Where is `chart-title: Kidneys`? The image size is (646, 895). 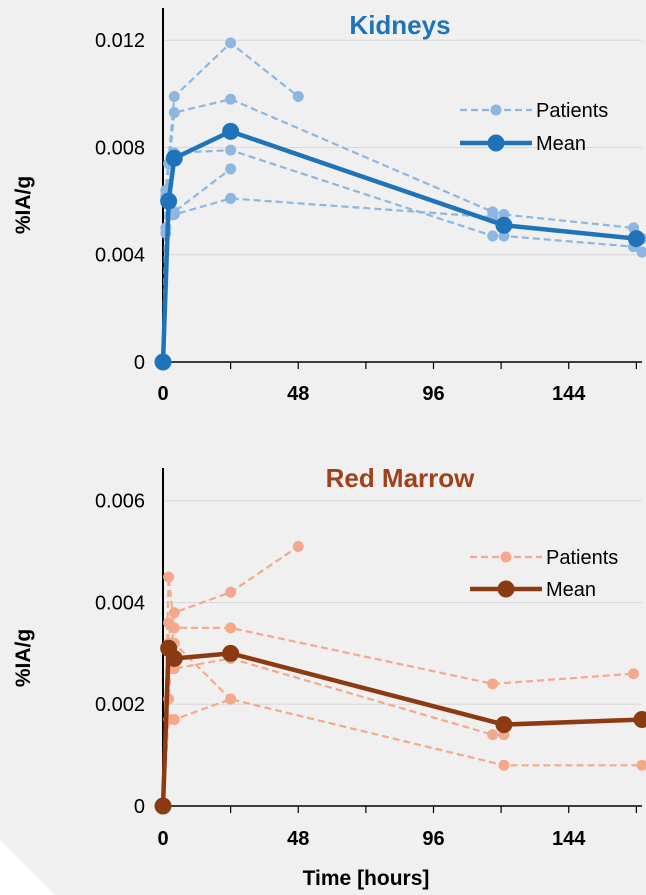
chart-title: Kidneys is located at coordinates (399, 25).